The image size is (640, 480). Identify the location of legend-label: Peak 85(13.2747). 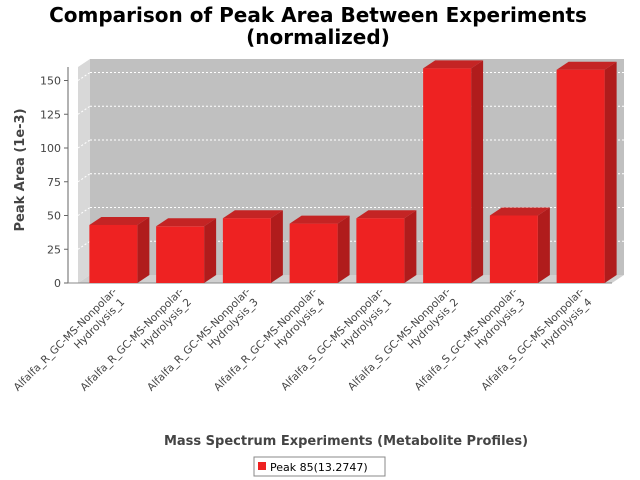
(319, 467).